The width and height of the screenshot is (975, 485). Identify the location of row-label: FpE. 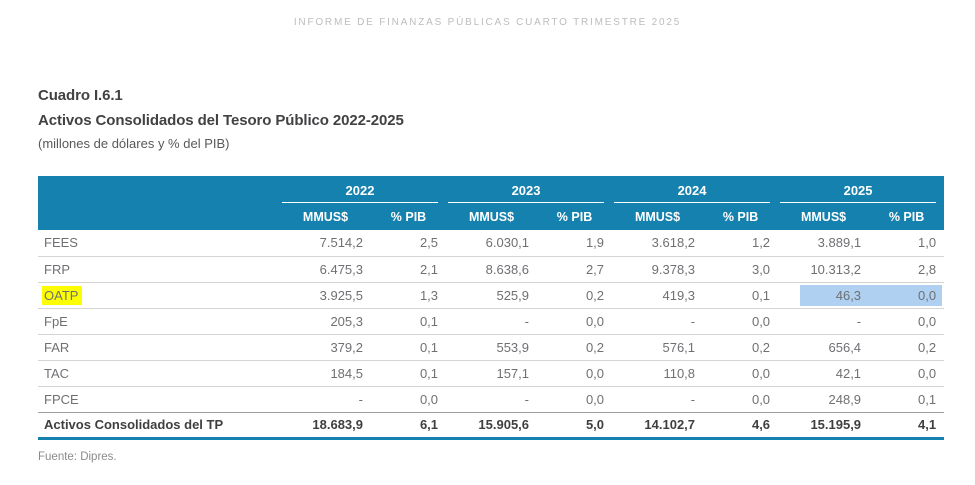
(159, 321).